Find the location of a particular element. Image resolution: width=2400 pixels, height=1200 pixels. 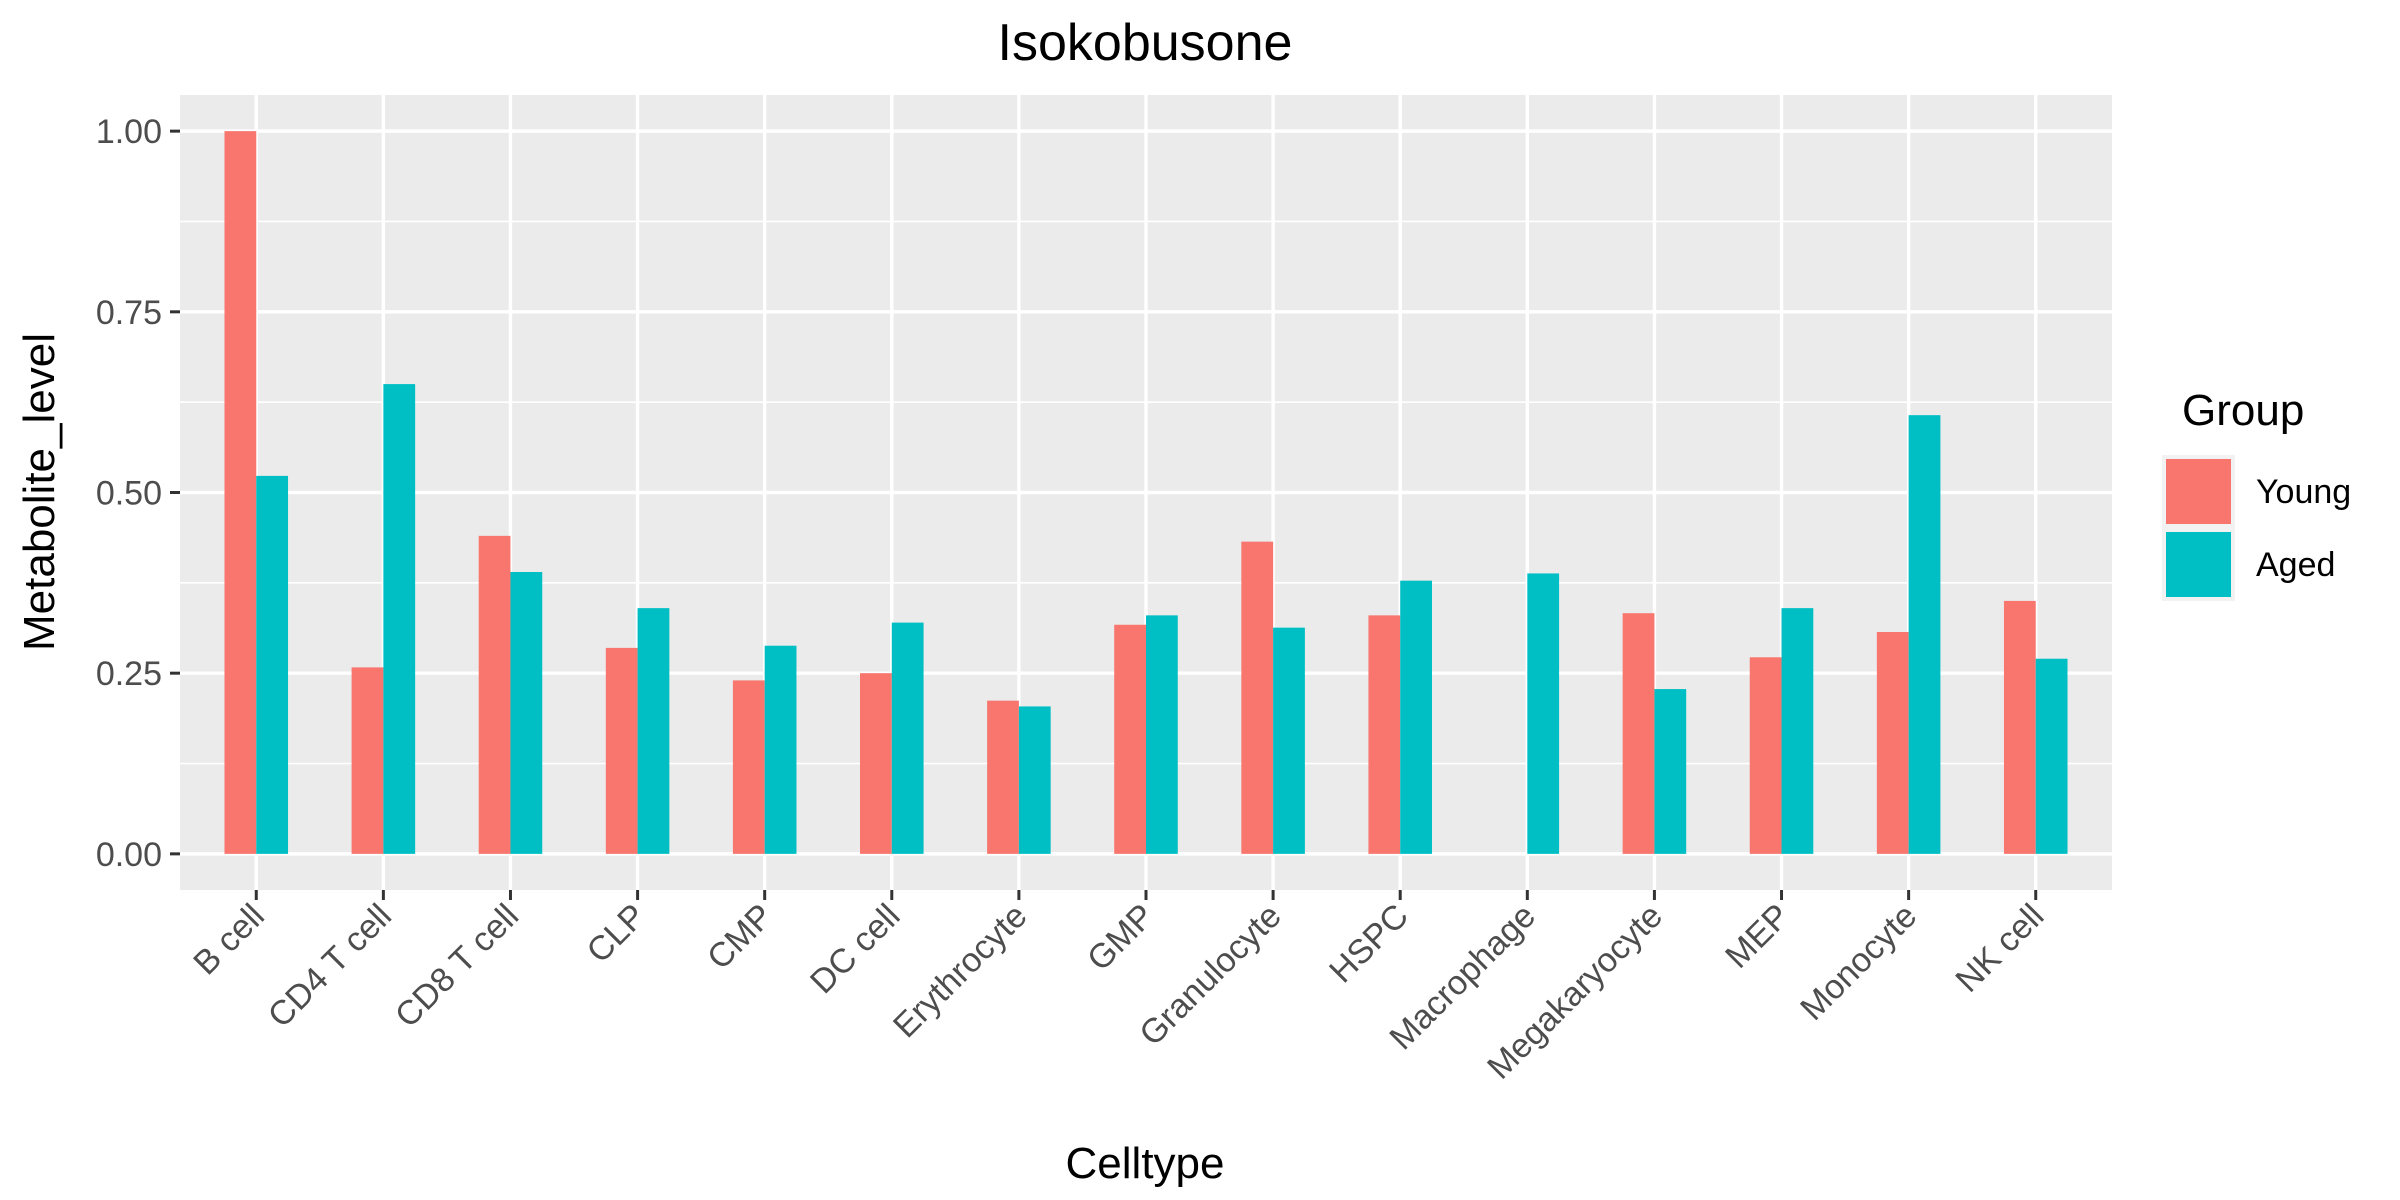

y-tick-label: 0.75 is located at coordinates (129, 313).